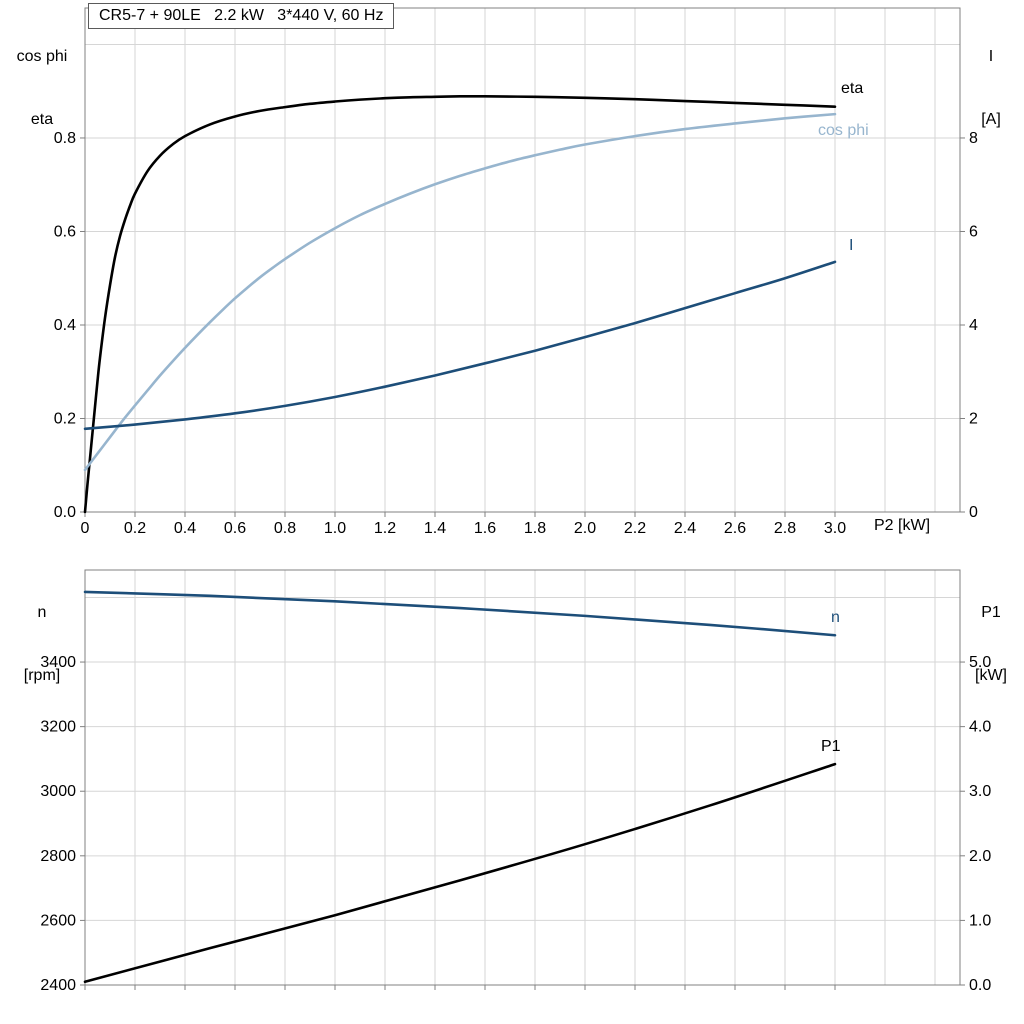 The height and width of the screenshot is (1024, 1024). What do you see at coordinates (58, 985) in the screenshot?
I see `tick-label: 2400` at bounding box center [58, 985].